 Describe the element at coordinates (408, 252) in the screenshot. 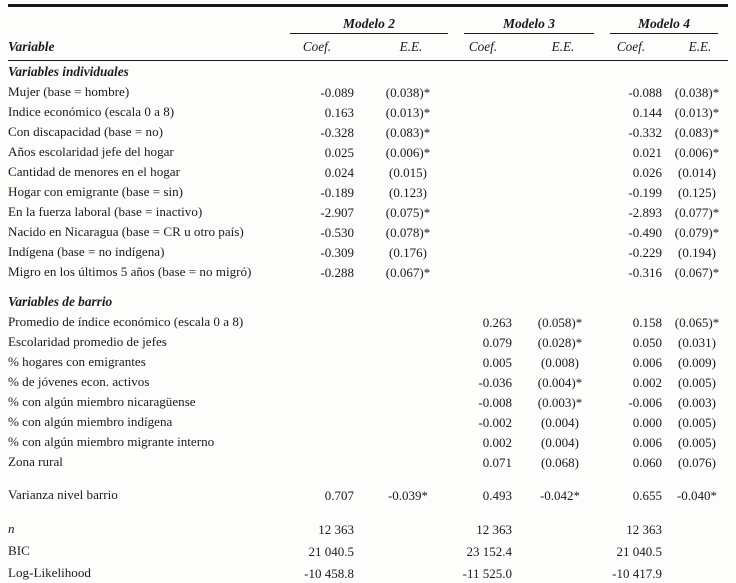

I see `ee-value: (0.176)` at that location.